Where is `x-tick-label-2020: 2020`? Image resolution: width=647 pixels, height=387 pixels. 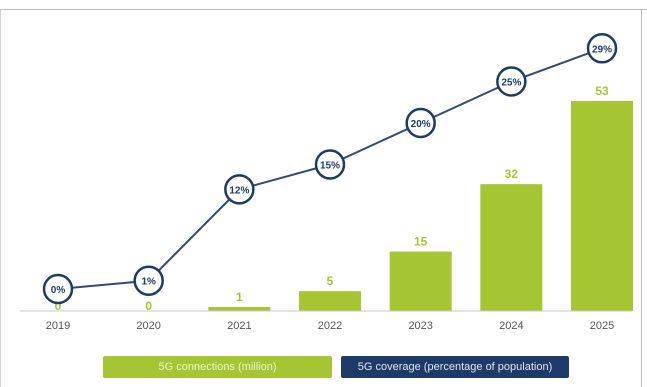 x-tick-label-2020: 2020 is located at coordinates (148, 326).